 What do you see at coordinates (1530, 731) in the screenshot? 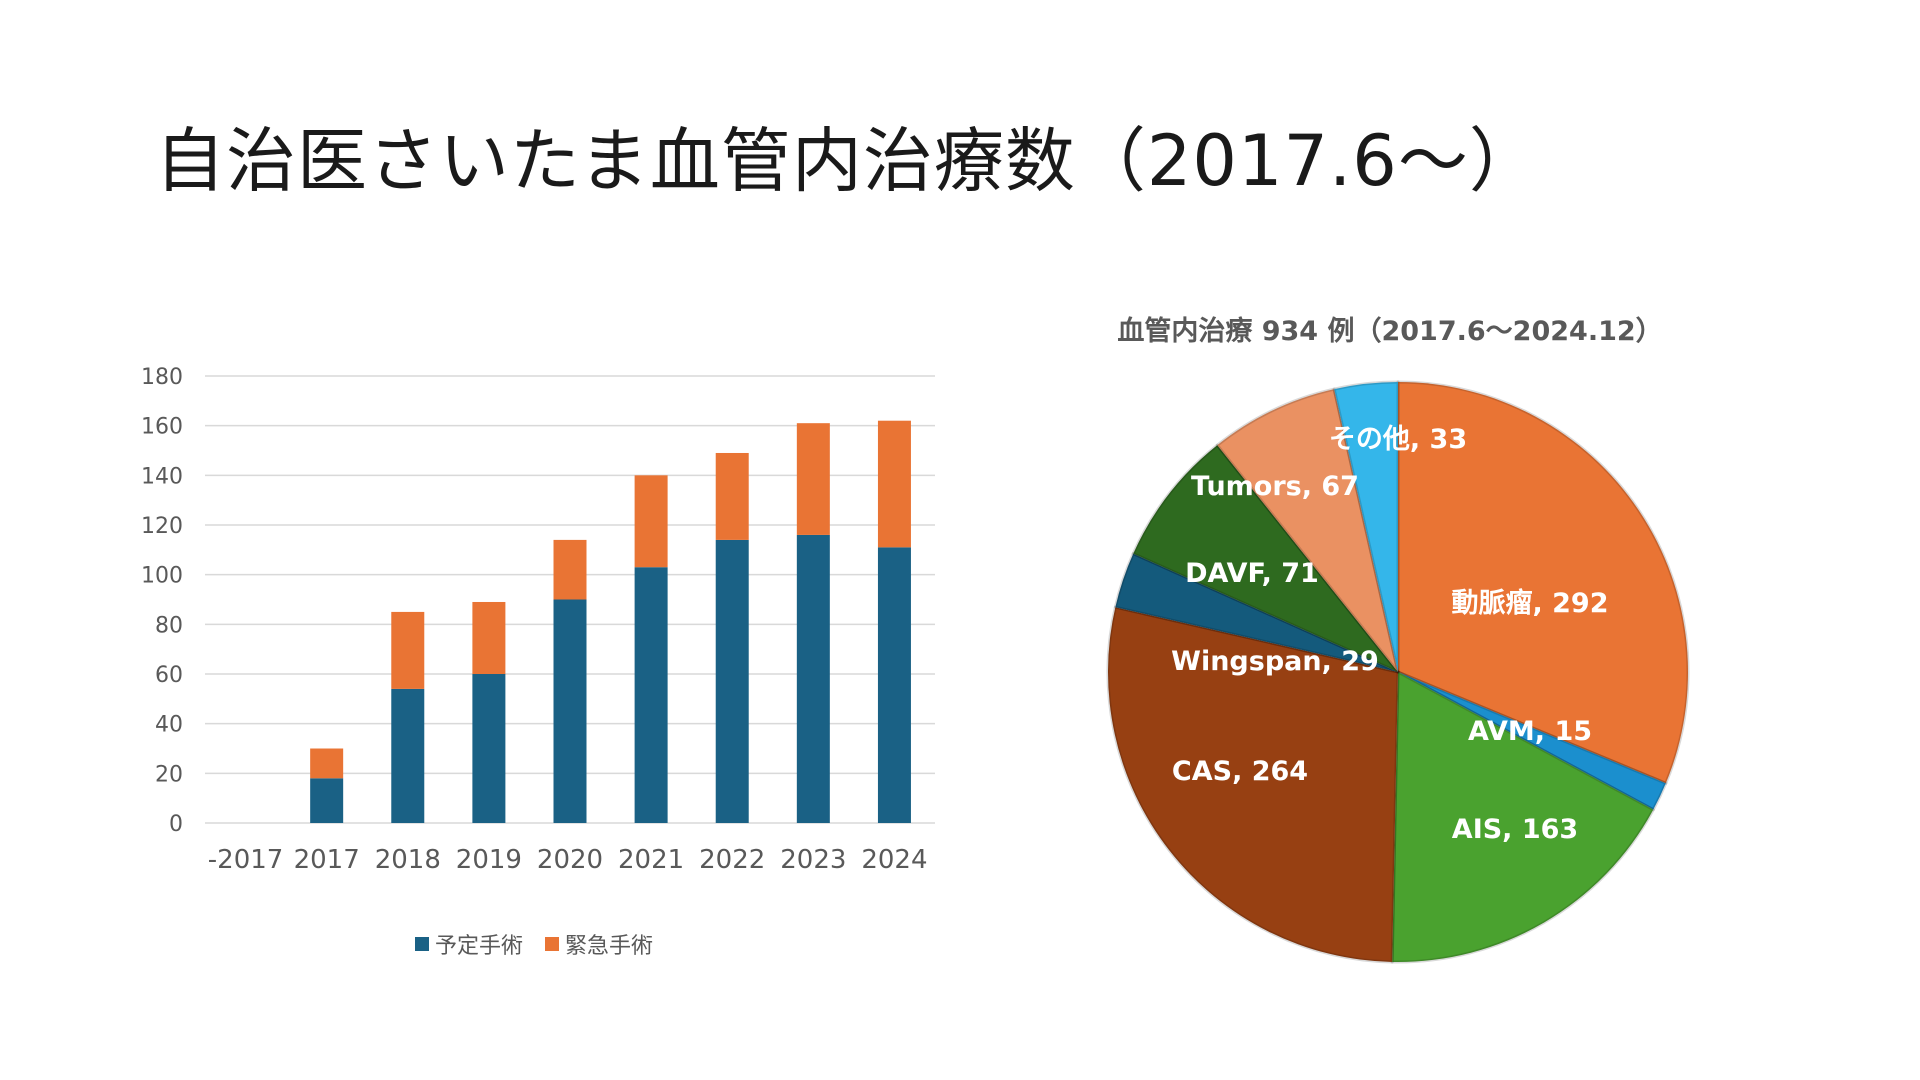
I see `pie-slice-label: AVM, 15` at bounding box center [1530, 731].